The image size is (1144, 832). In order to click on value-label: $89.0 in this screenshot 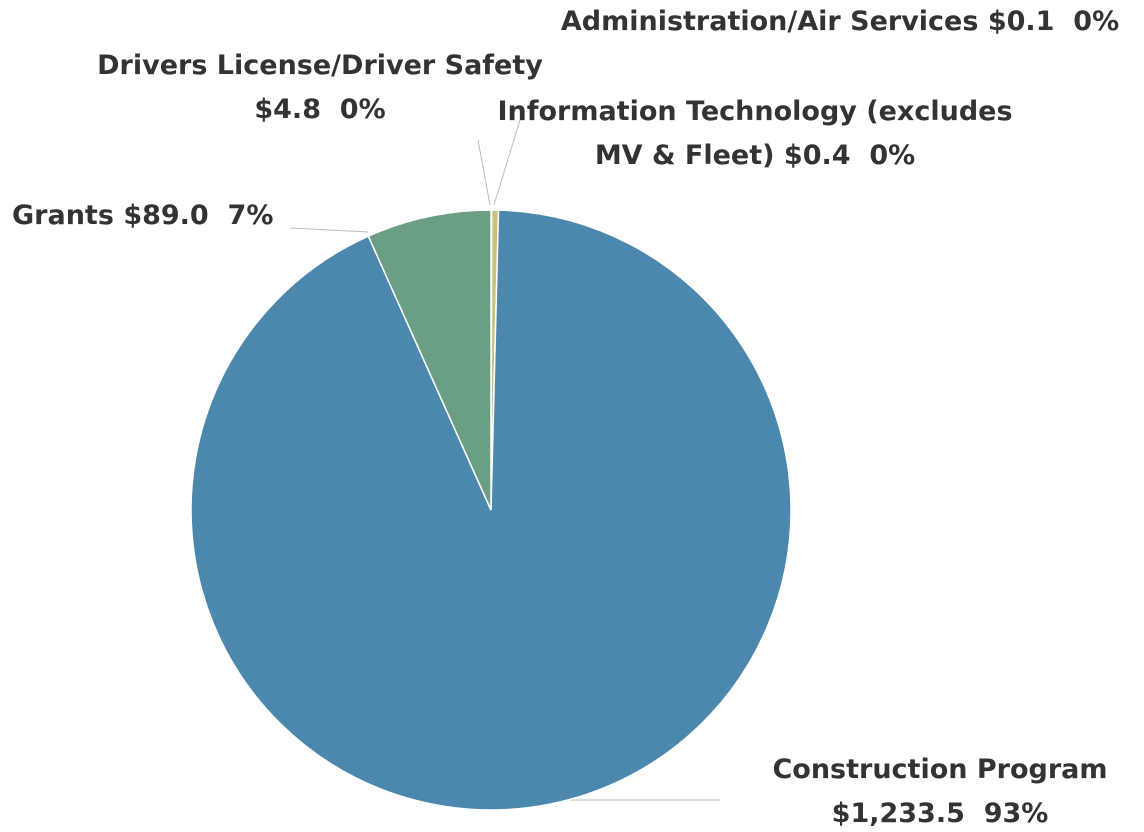, I will do `click(166, 215)`.